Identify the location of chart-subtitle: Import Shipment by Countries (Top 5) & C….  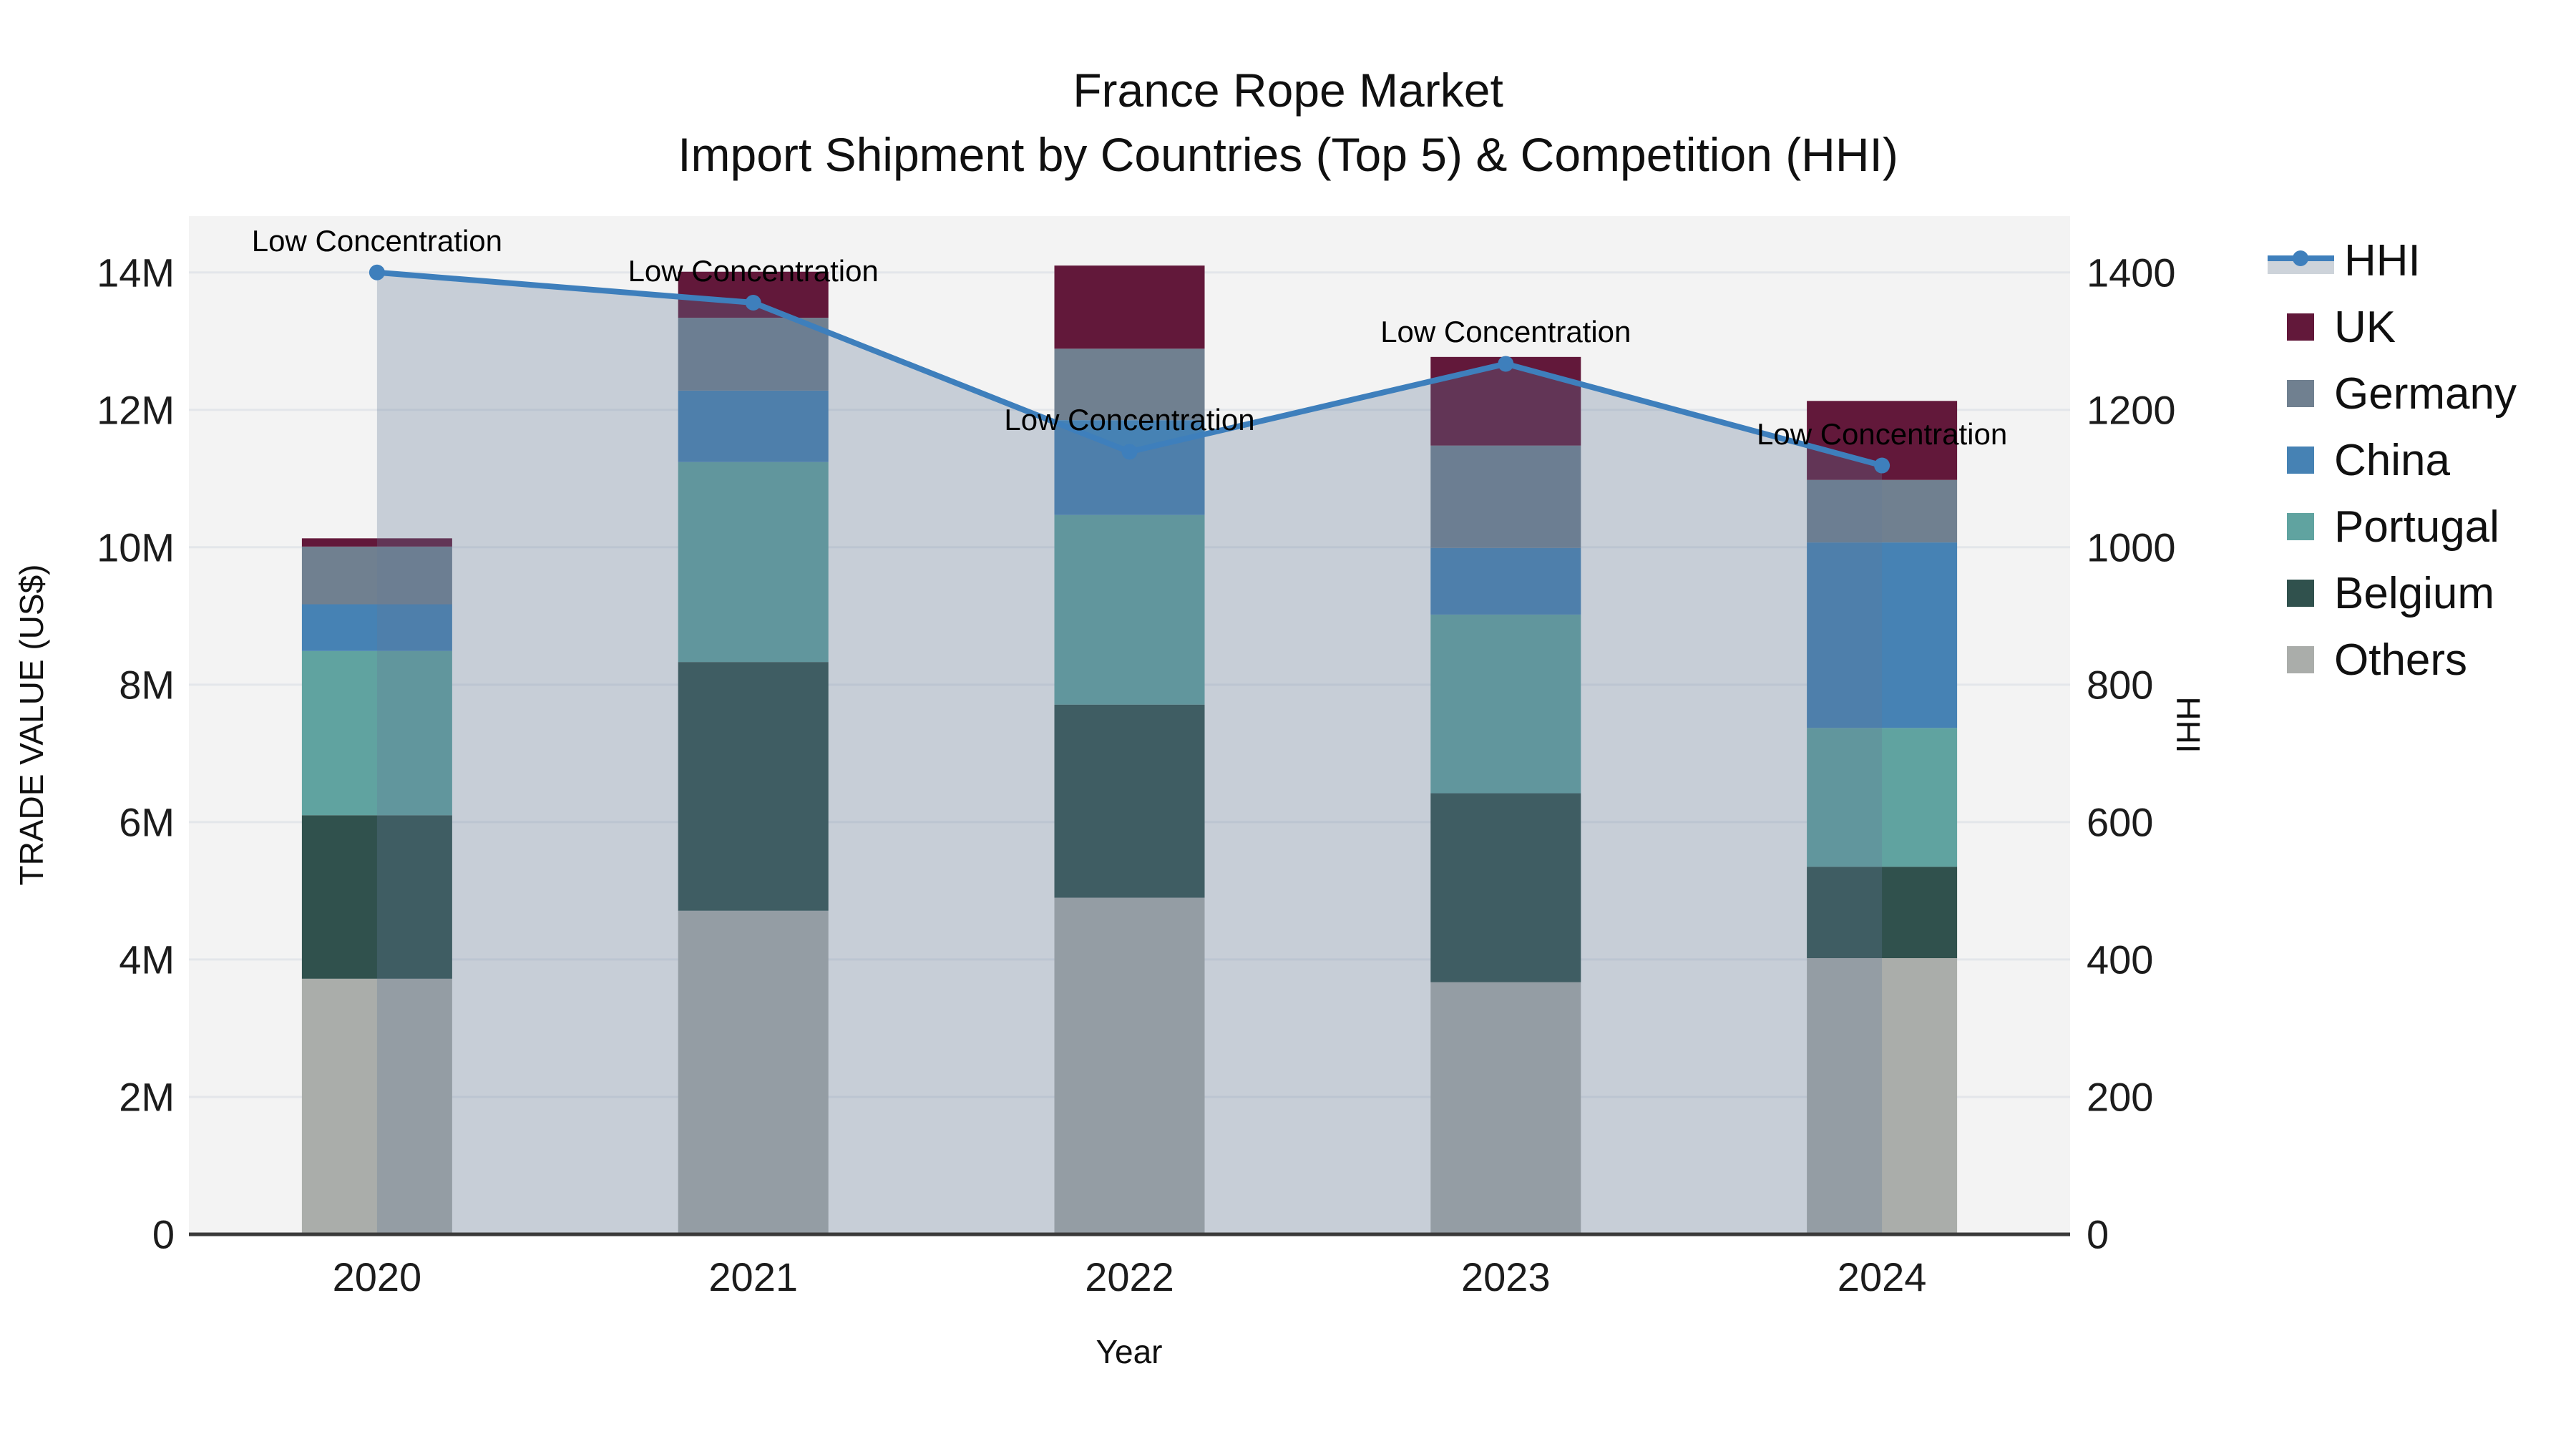
(1288, 154).